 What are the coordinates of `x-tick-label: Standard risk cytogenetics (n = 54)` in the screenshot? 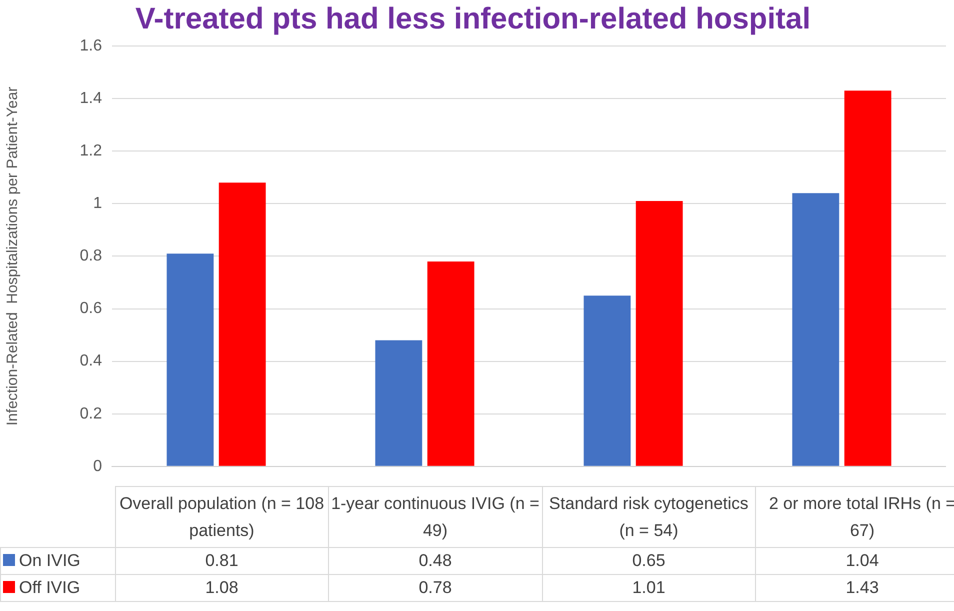 It's located at (649, 517).